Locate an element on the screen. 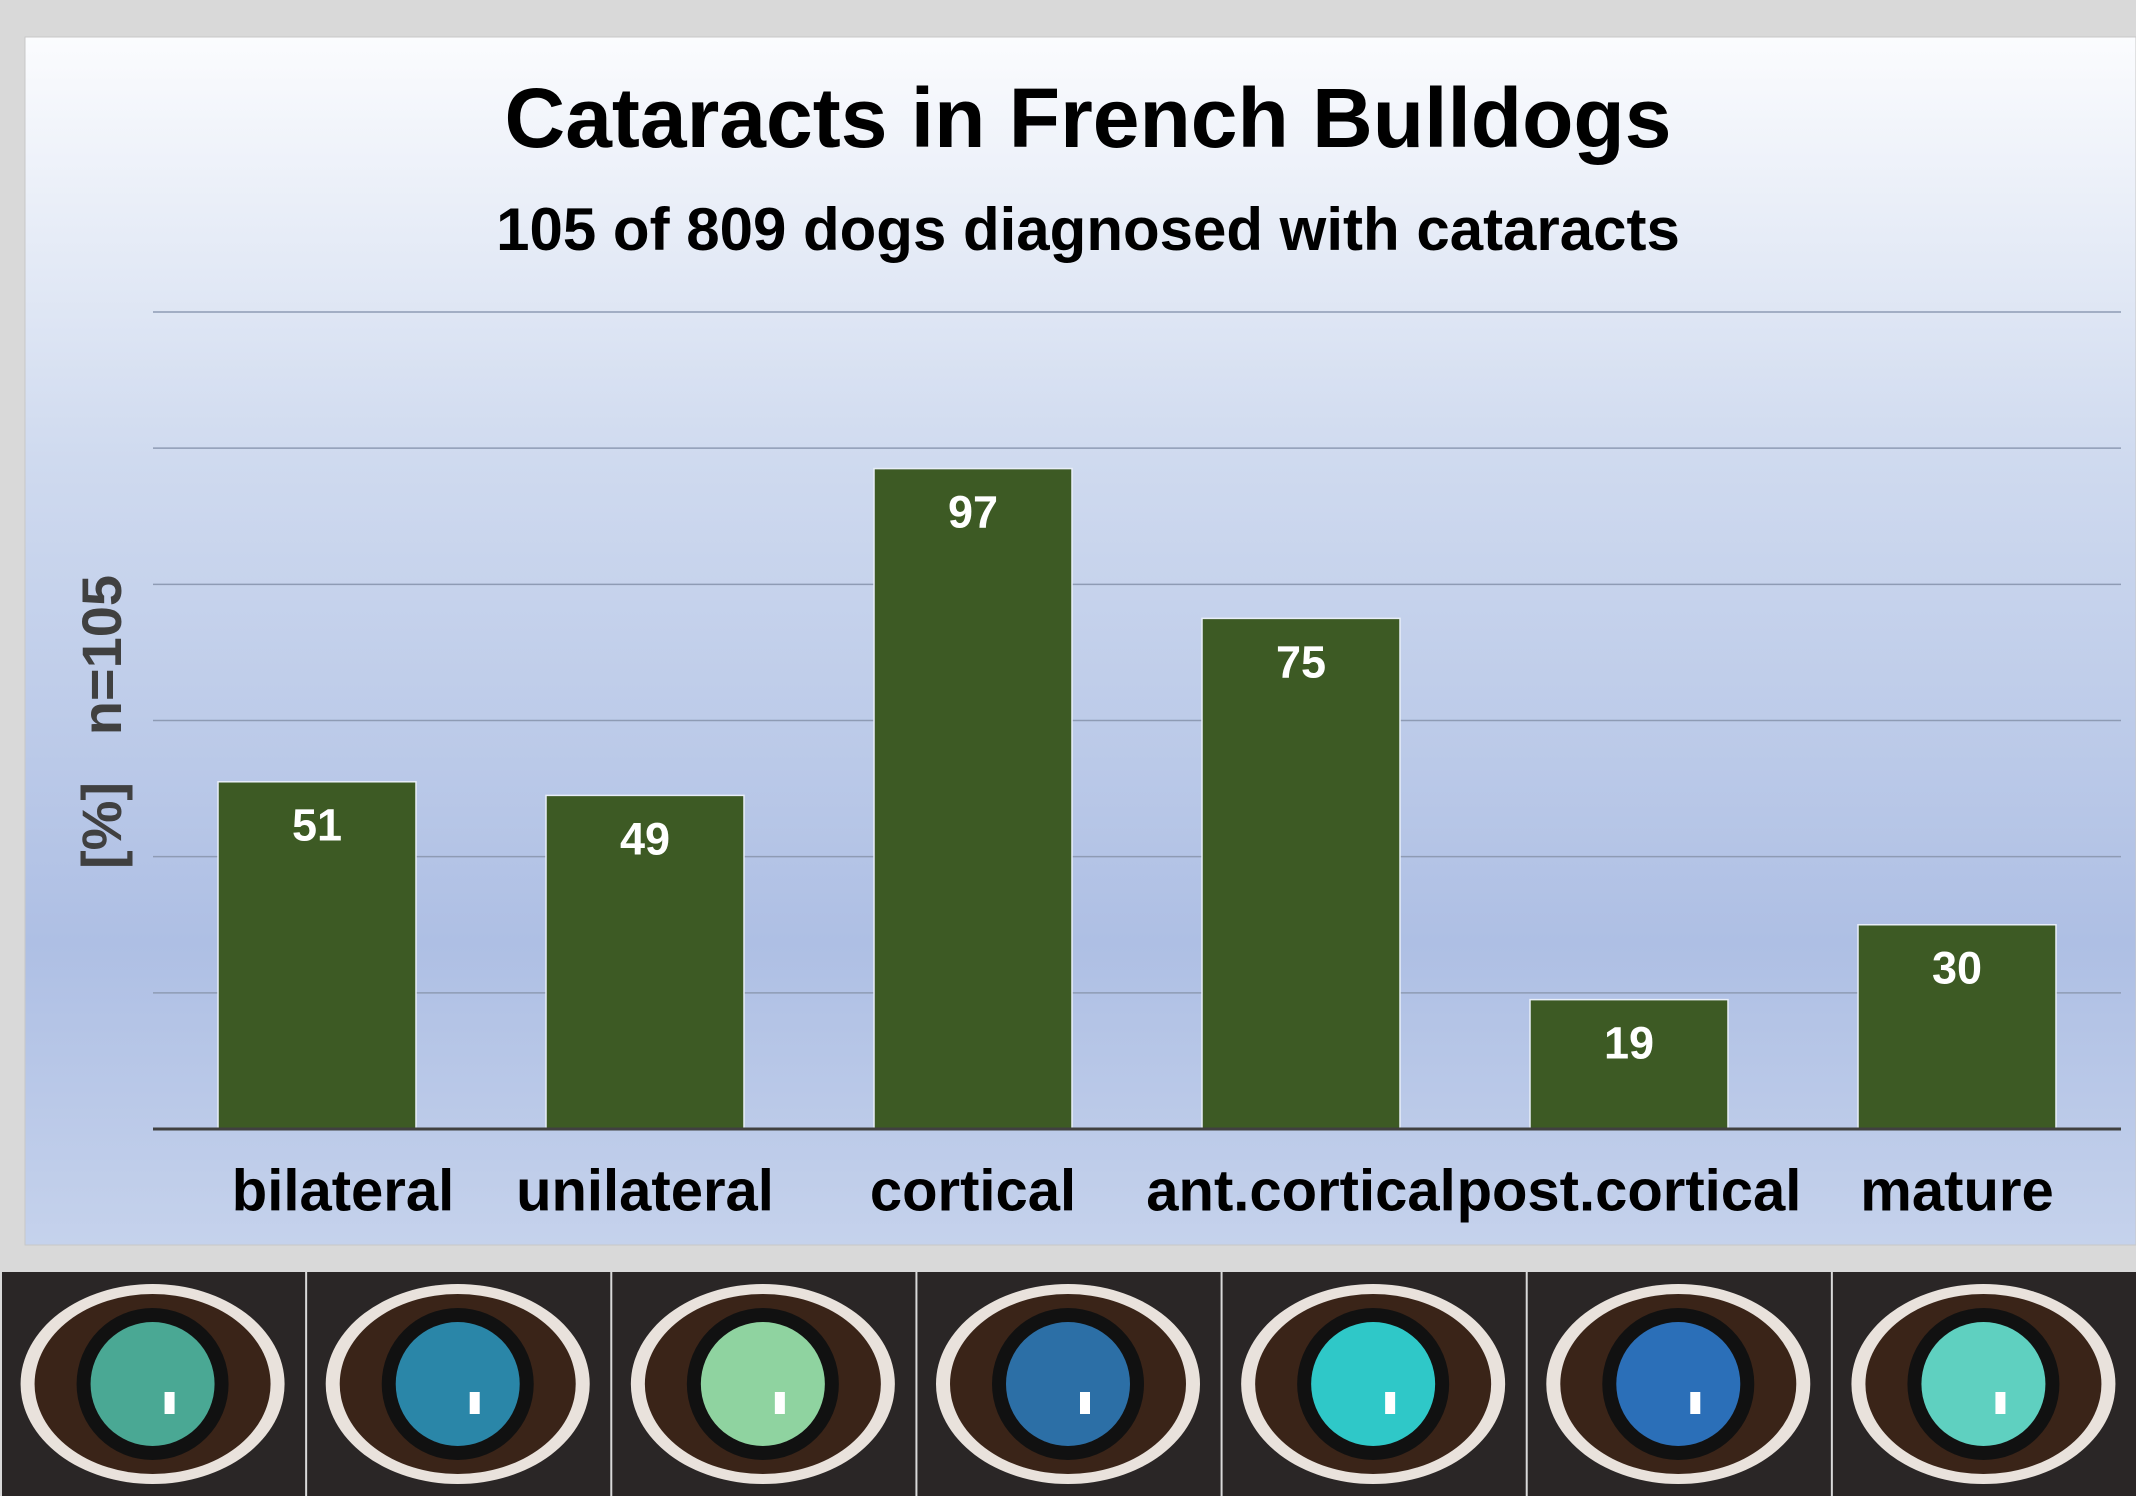 This screenshot has width=2136, height=1496. x-tick-label: cortical is located at coordinates (973, 1190).